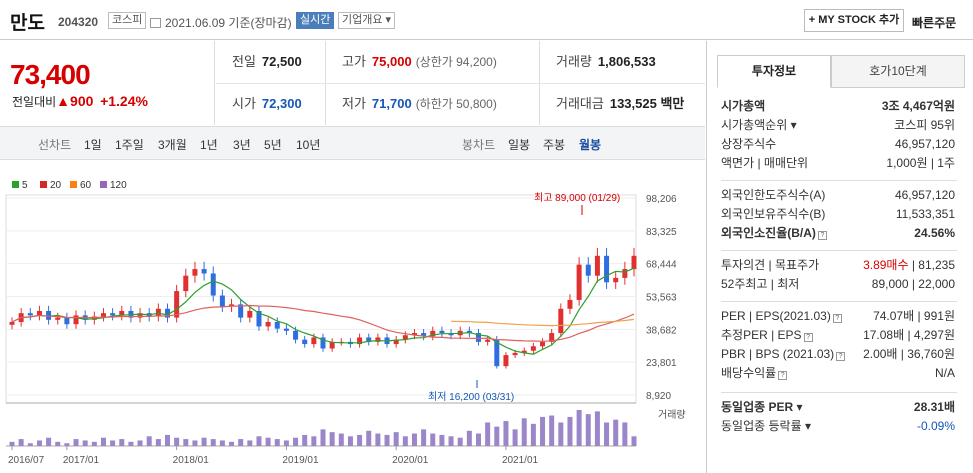 This screenshot has height=473, width=973. What do you see at coordinates (843, 407) in the screenshot?
I see `industry-per-row: 동일업종 PER ▾ 28.31배` at bounding box center [843, 407].